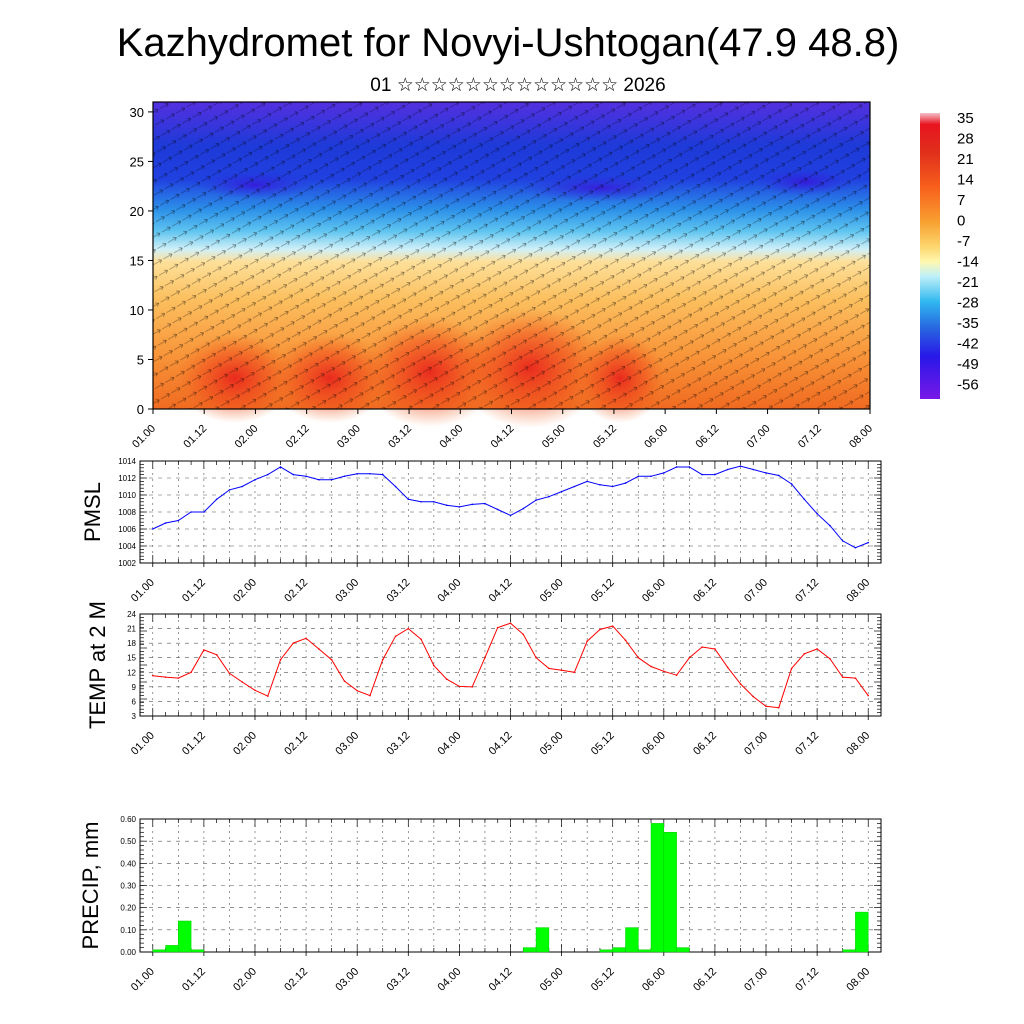 Image resolution: width=1024 pixels, height=1024 pixels. Describe the element at coordinates (510, 665) in the screenshot. I see `panel-frame` at that location.